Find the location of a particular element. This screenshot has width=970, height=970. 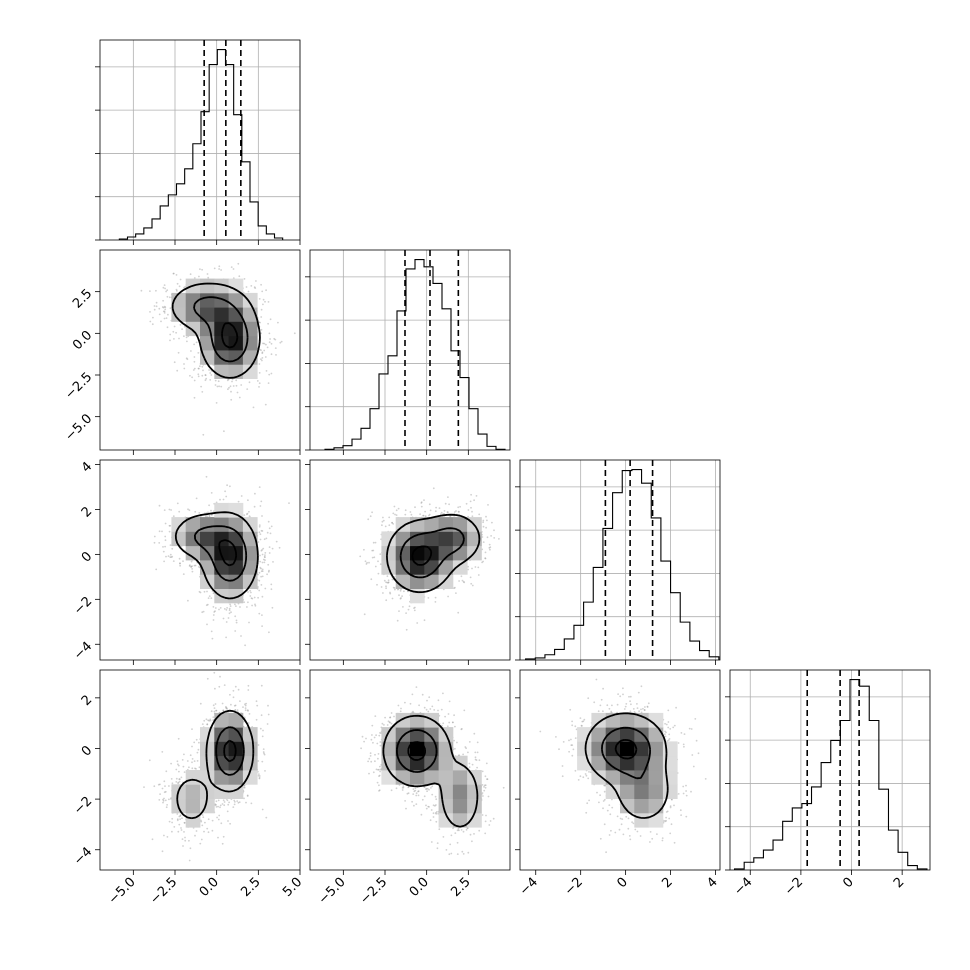

axes-frame is located at coordinates (830, 770).